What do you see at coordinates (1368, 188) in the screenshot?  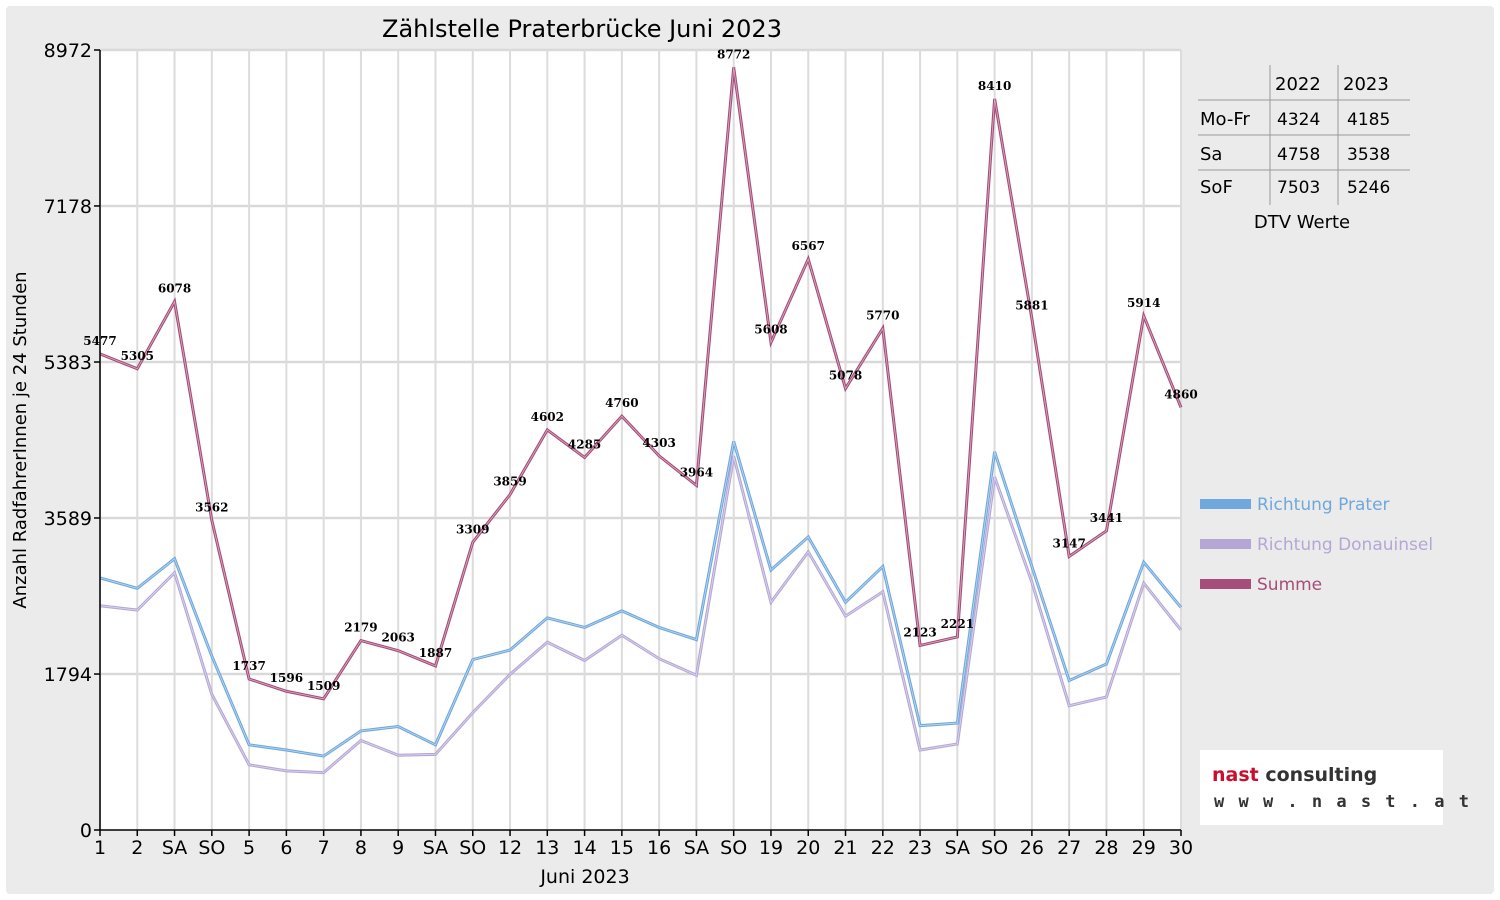 I see `dtv-cell: 5246` at bounding box center [1368, 188].